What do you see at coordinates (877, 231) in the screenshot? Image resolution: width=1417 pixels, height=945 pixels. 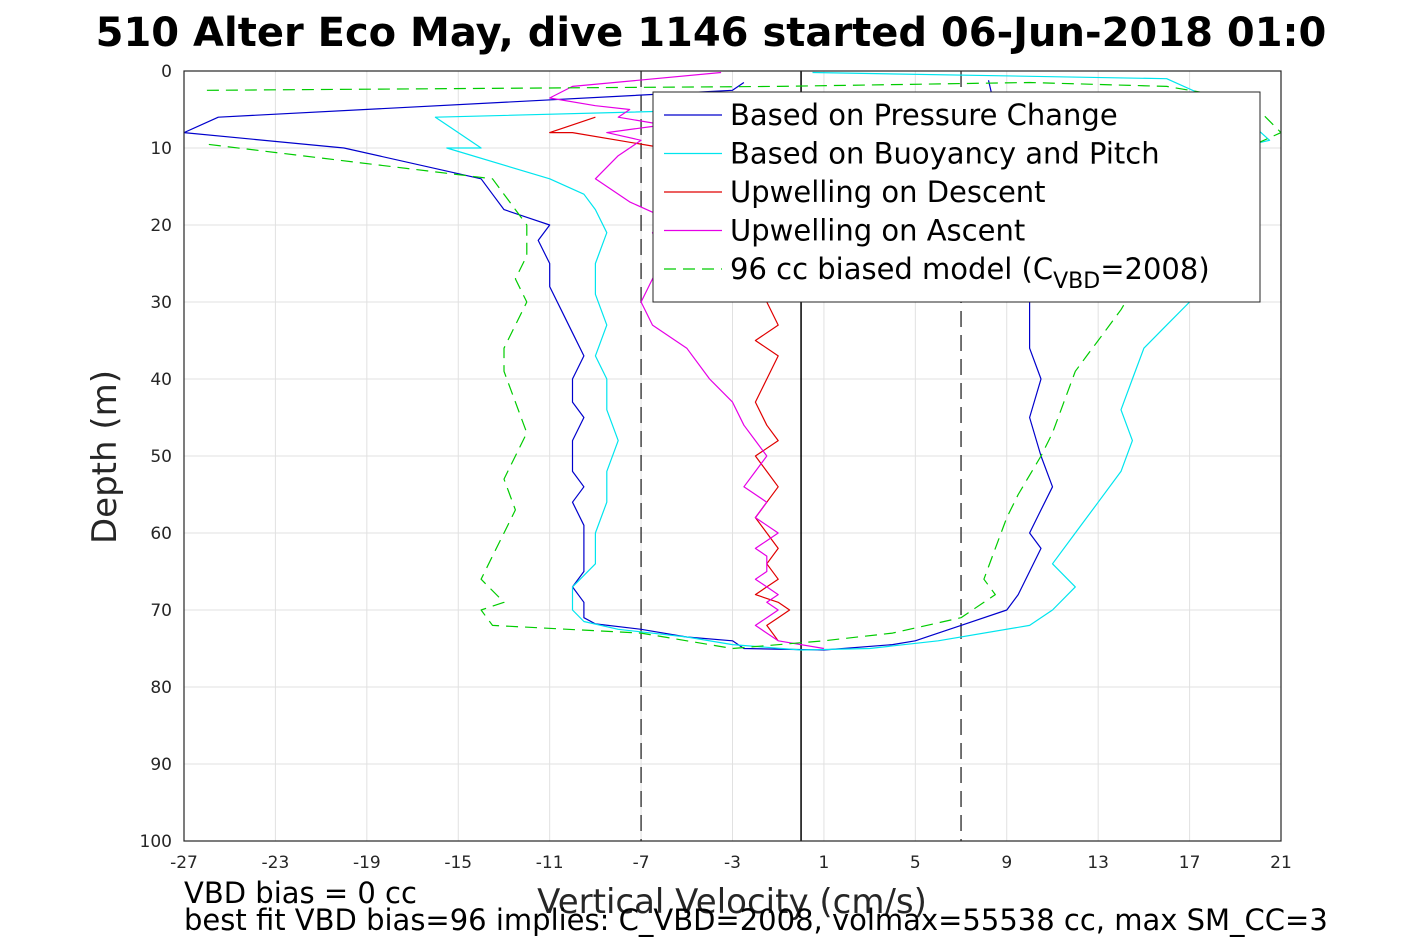 I see `legend-label: Upwelling on Ascent` at bounding box center [877, 231].